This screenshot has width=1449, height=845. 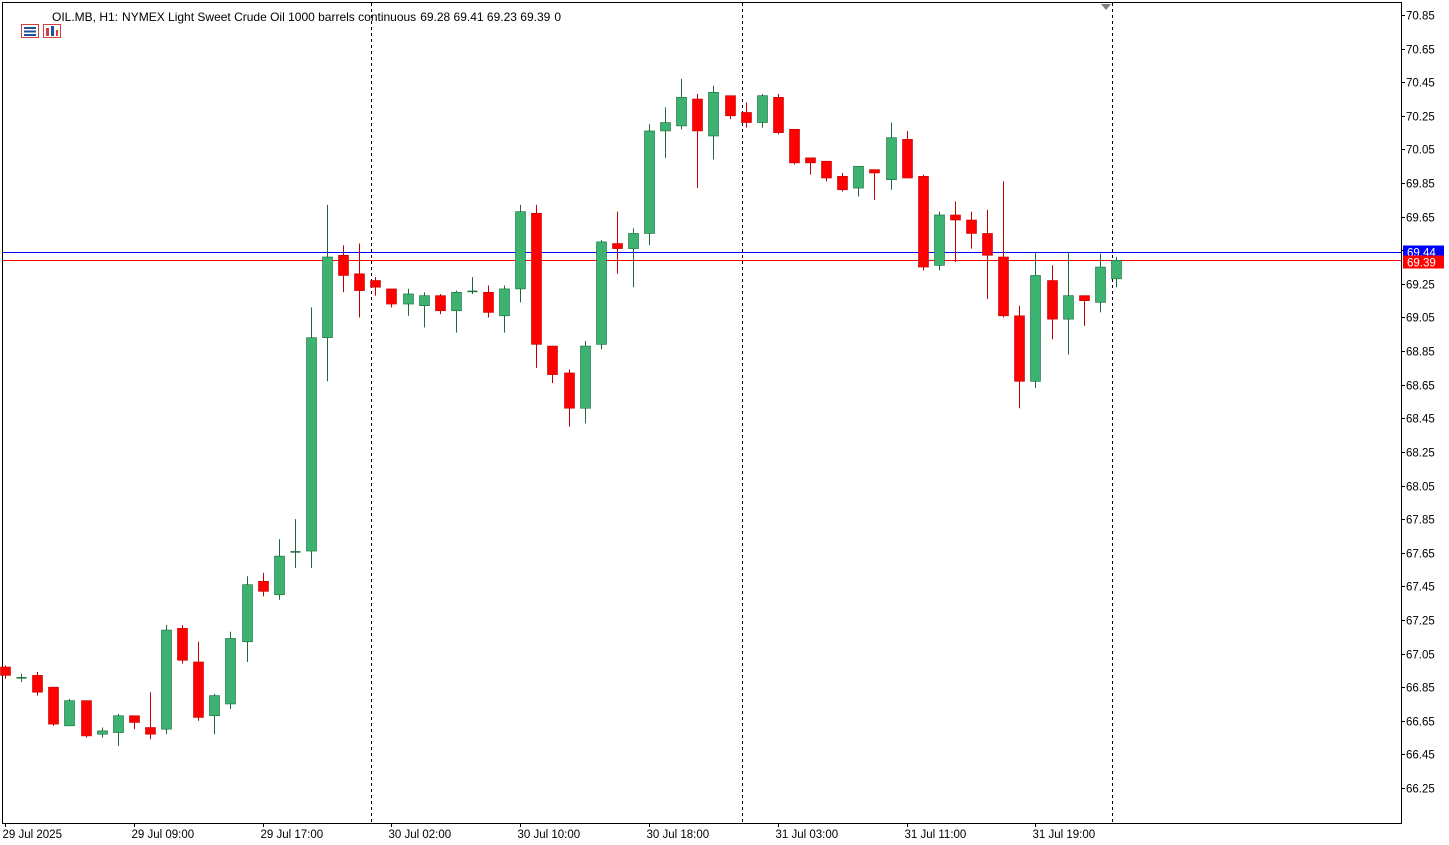 I want to click on price-tick-label: 68.45, so click(x=1420, y=420).